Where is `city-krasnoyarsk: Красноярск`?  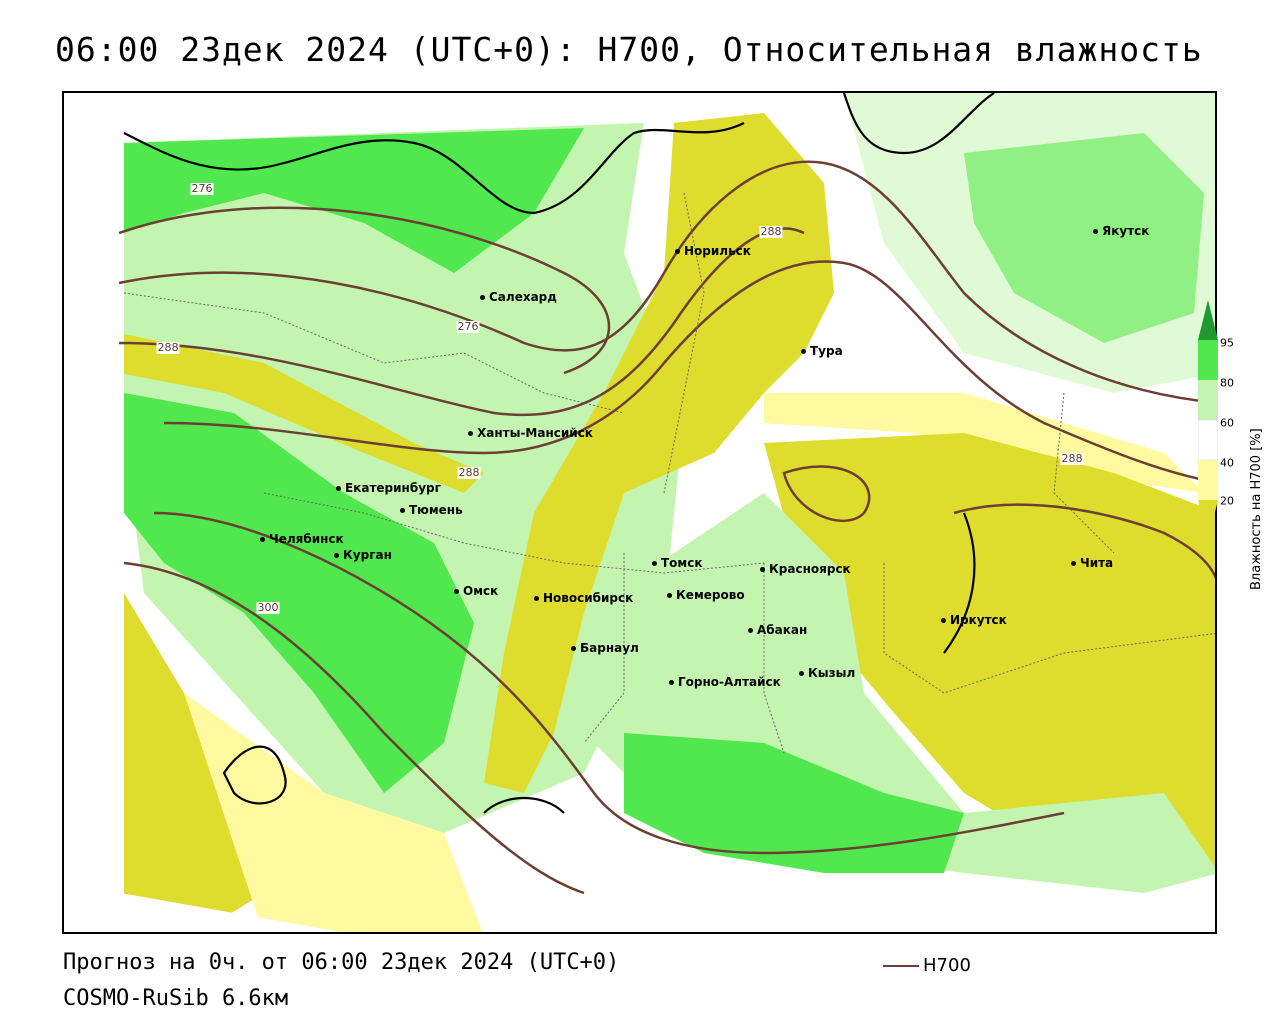 city-krasnoyarsk: Красноярск is located at coordinates (805, 569).